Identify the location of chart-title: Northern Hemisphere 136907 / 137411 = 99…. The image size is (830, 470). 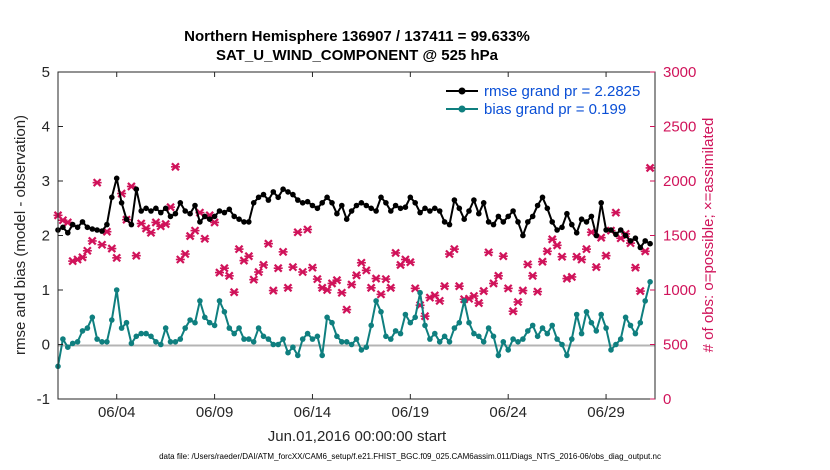
(357, 36).